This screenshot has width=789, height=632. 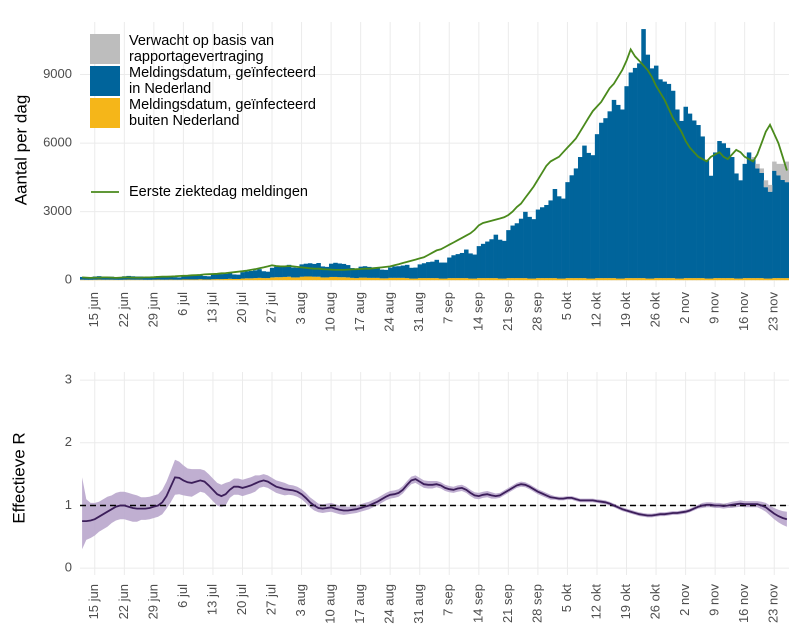 What do you see at coordinates (773, 604) in the screenshot?
I see `x-tick-label: 23 nov` at bounding box center [773, 604].